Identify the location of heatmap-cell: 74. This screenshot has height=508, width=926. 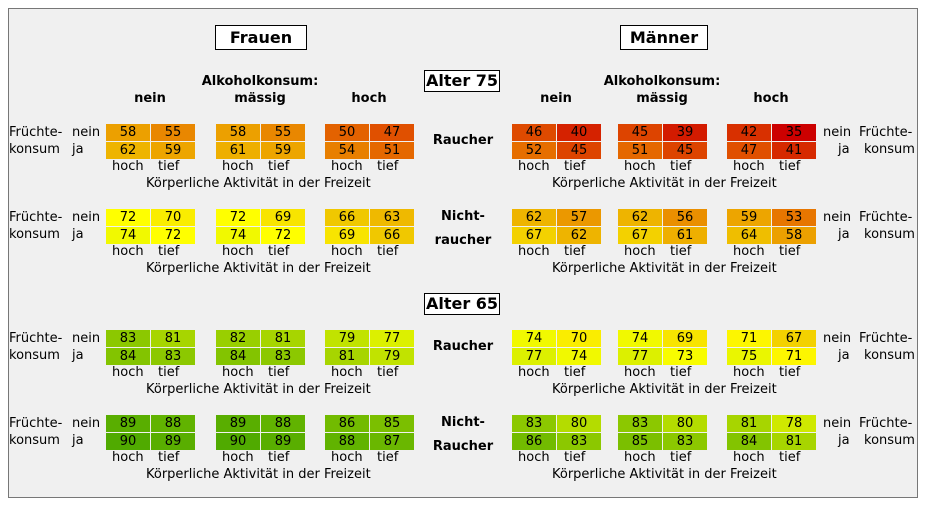
(534, 338).